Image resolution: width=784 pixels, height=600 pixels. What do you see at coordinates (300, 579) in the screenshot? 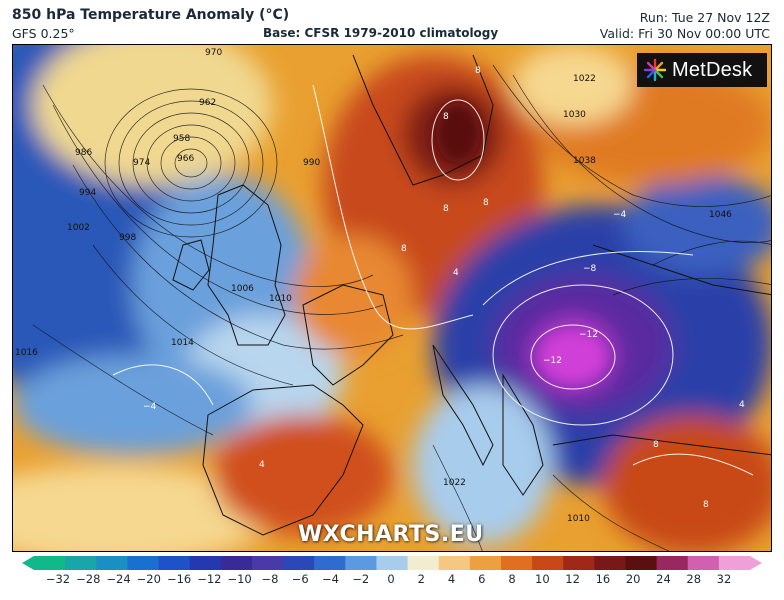
I see `colorbar-tick-label: −6` at bounding box center [300, 579].